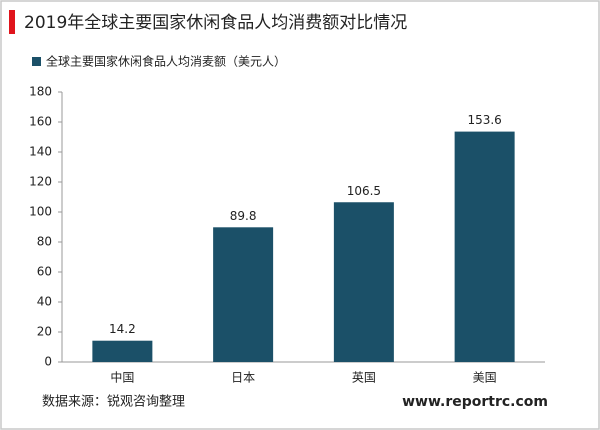 This screenshot has height=430, width=600. What do you see at coordinates (40, 182) in the screenshot?
I see `y-tick-label: 120` at bounding box center [40, 182].